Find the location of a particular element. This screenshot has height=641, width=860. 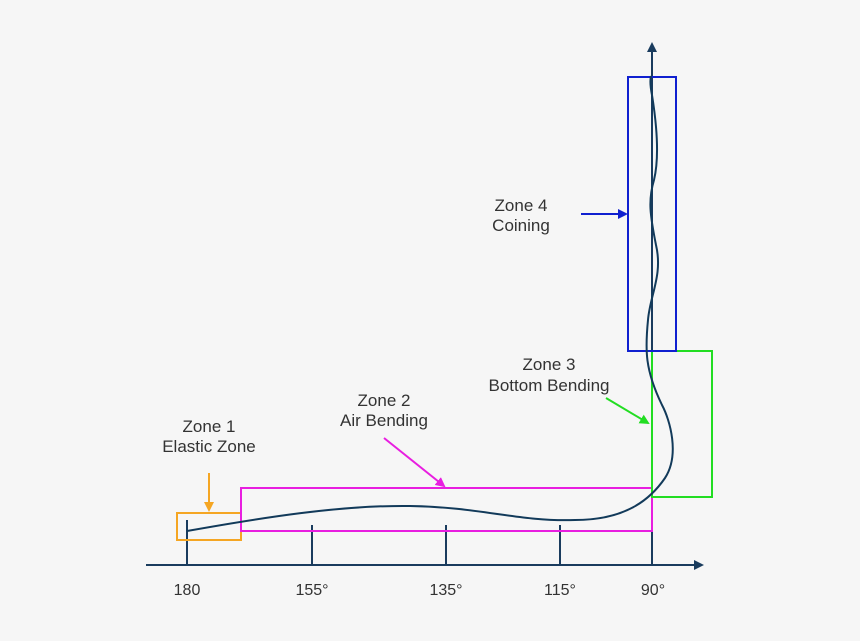

tick-label-135: 135° is located at coordinates (445, 590).